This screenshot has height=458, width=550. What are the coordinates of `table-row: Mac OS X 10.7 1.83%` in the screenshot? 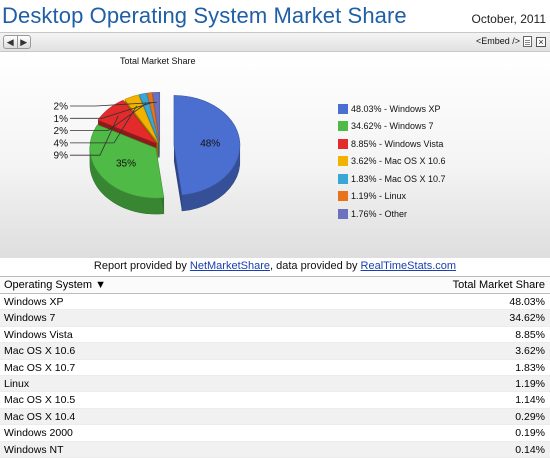 It's located at (275, 368).